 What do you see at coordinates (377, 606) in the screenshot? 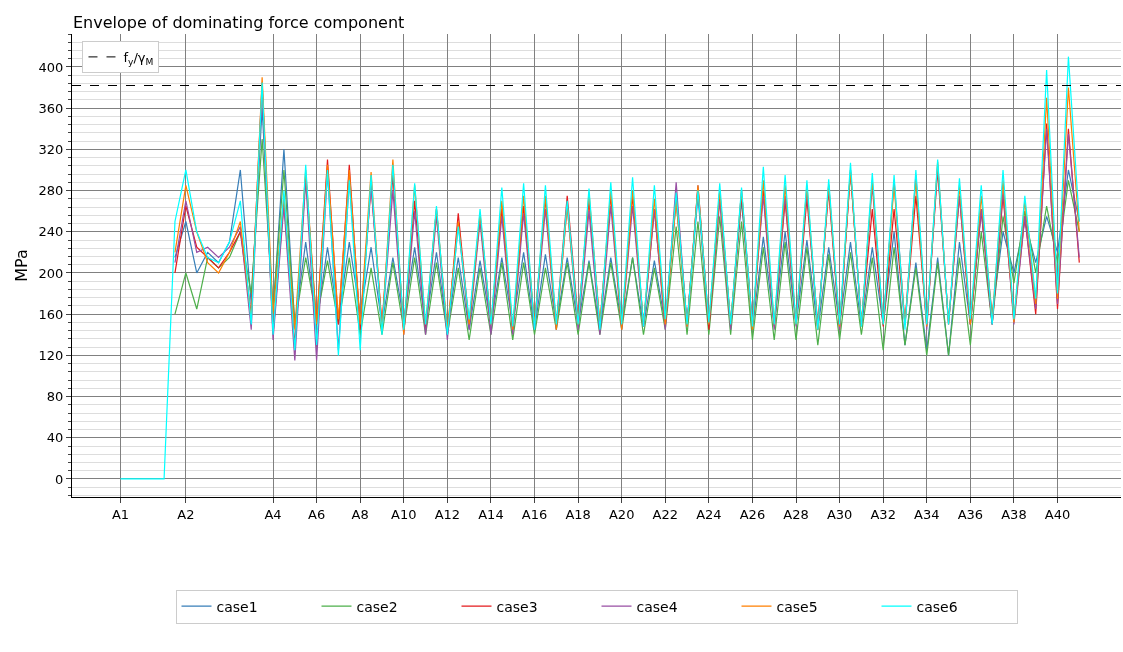
I see `legend-label: case2` at bounding box center [377, 606].